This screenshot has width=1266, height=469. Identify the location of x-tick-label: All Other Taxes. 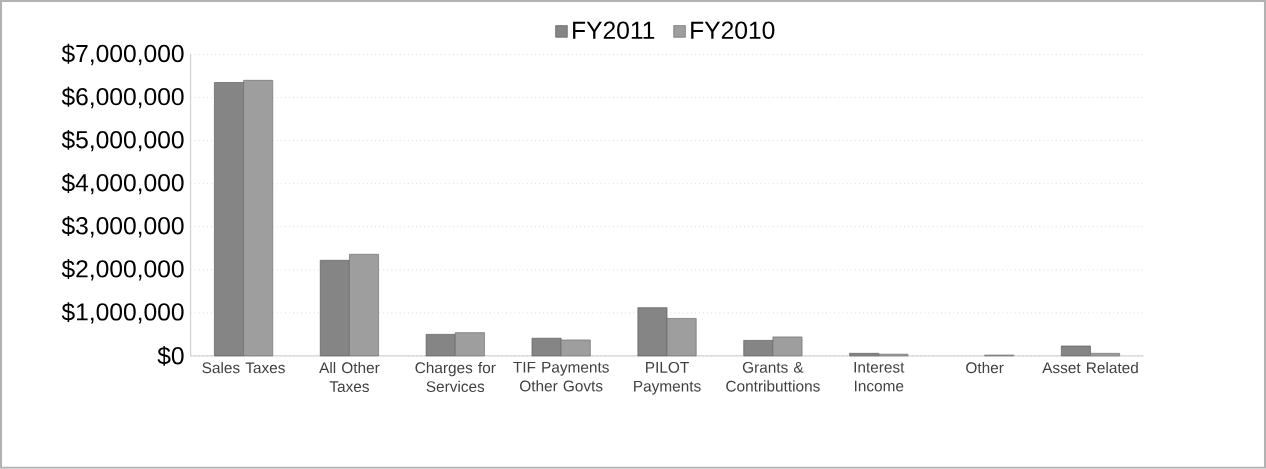
(349, 377).